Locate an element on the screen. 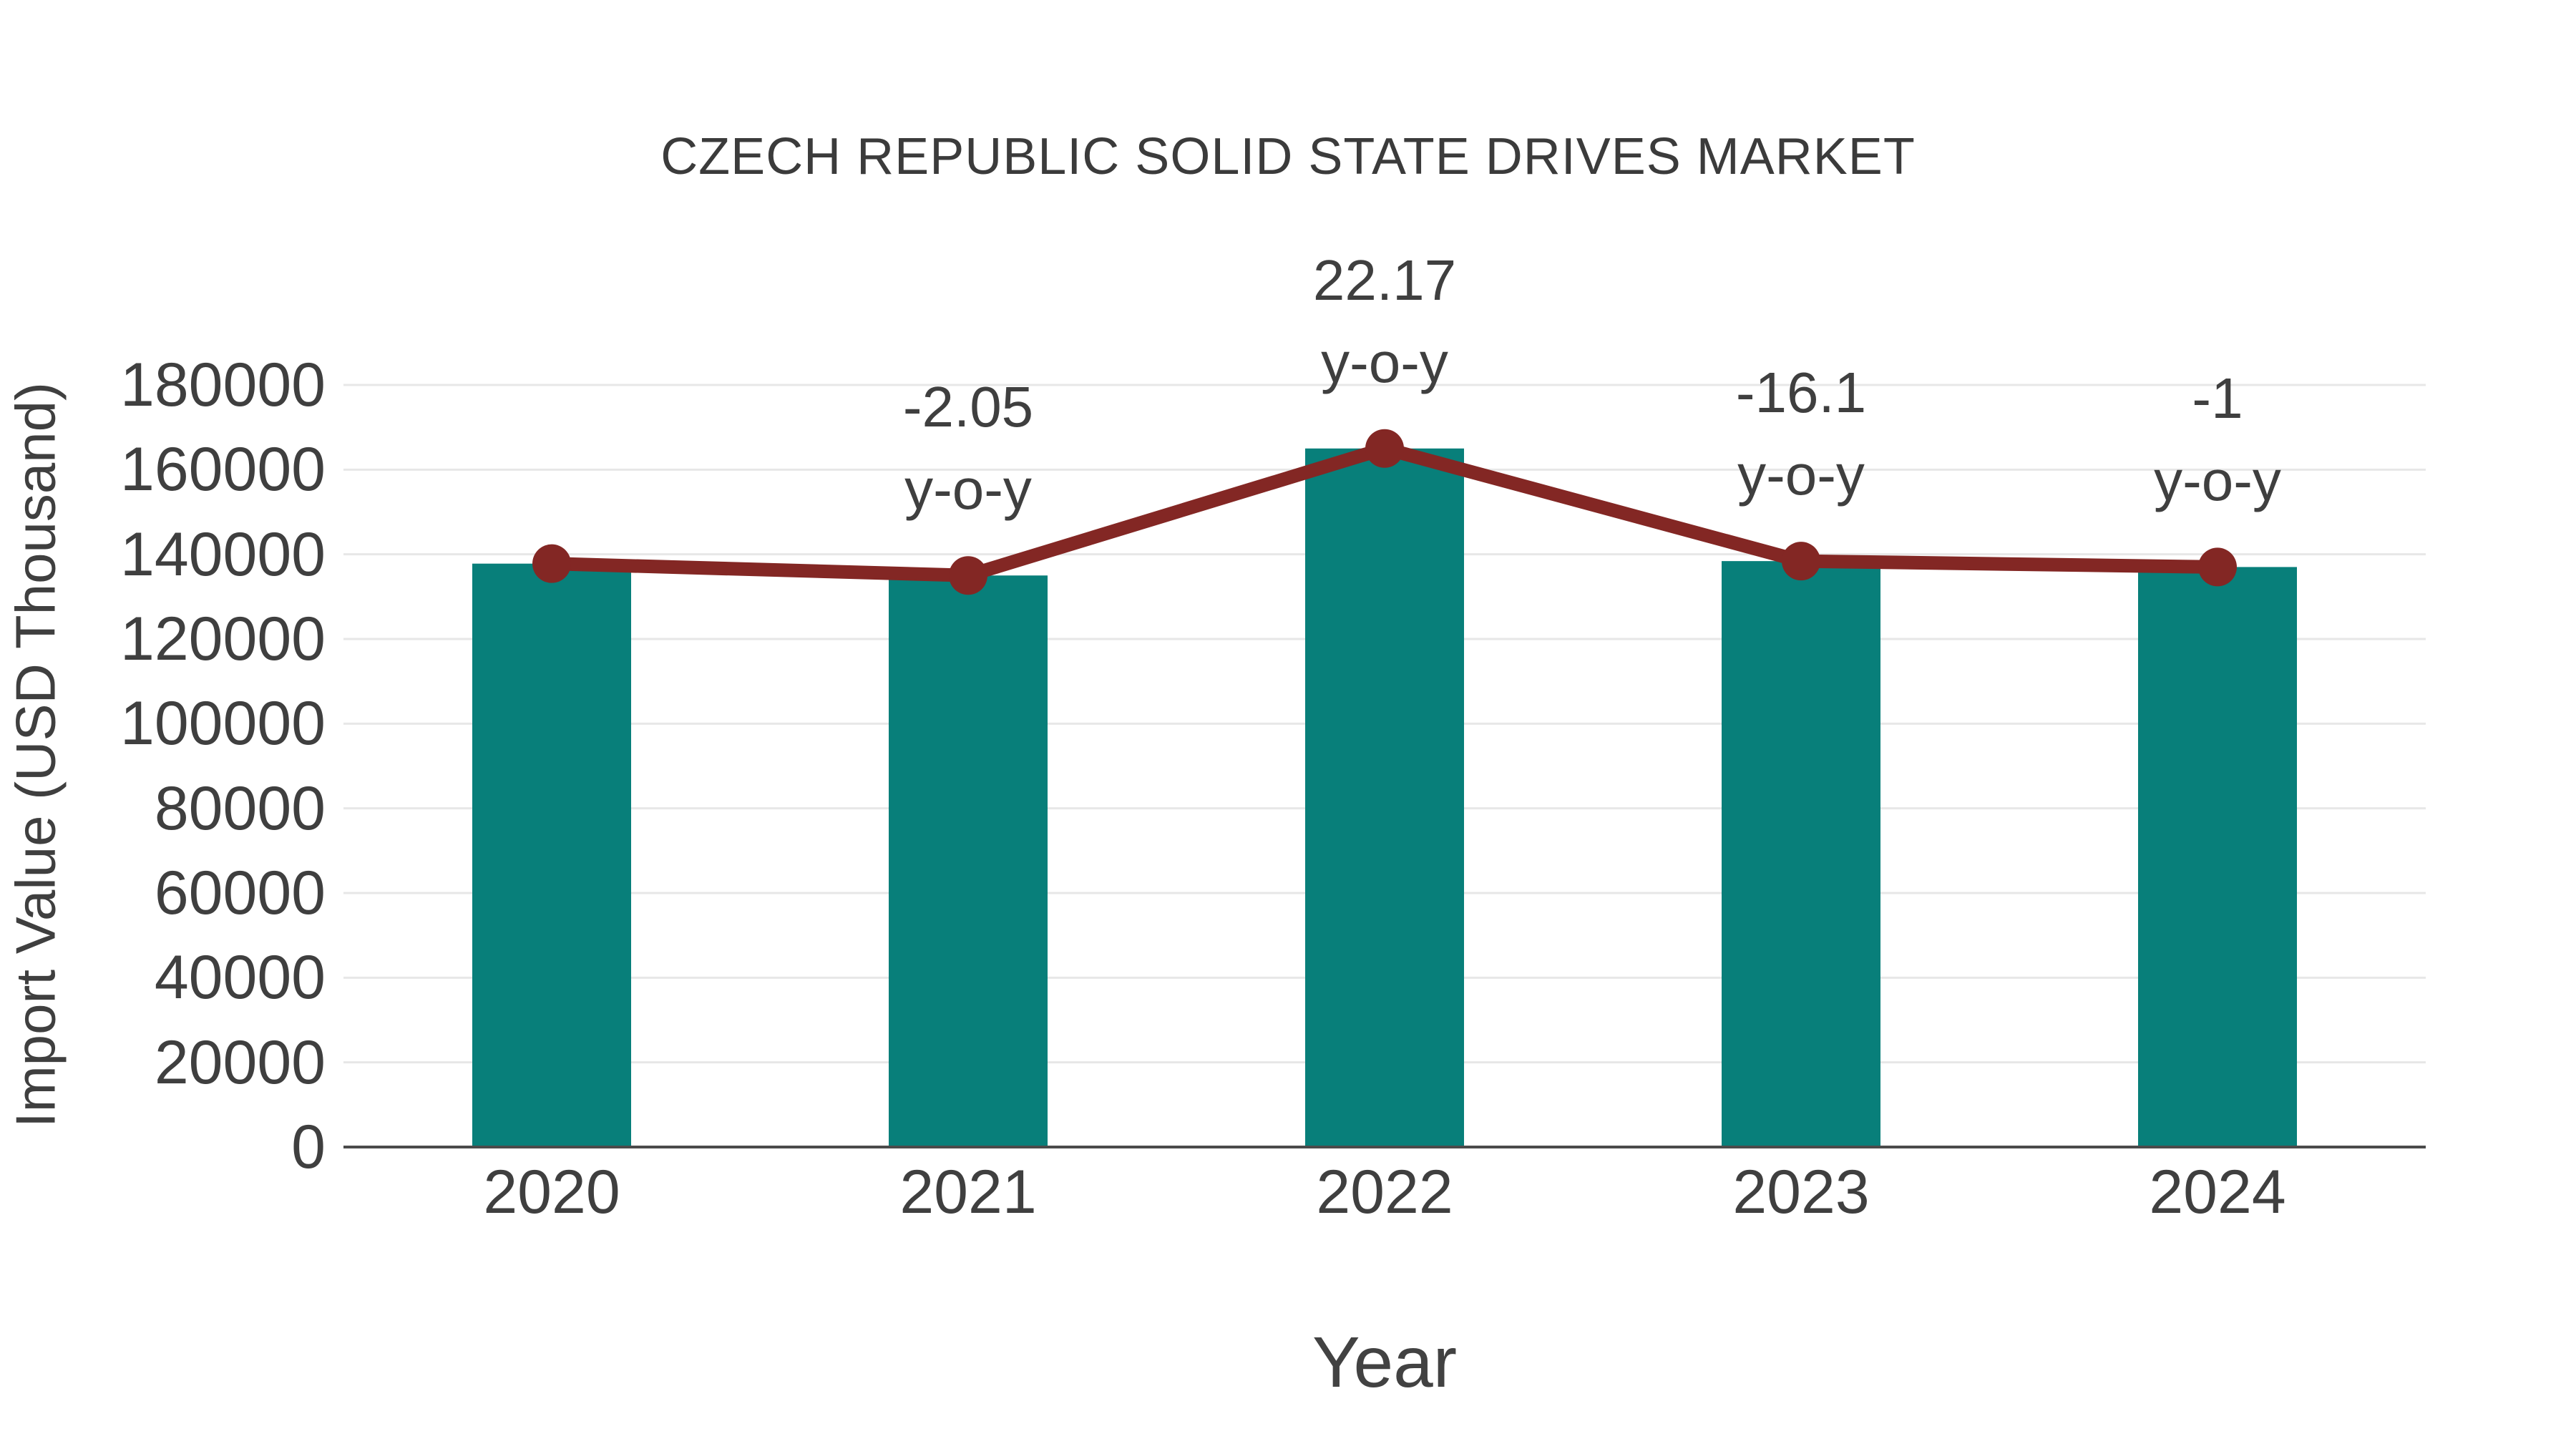  y-tick-label-20000: 20000 is located at coordinates (240, 1062).